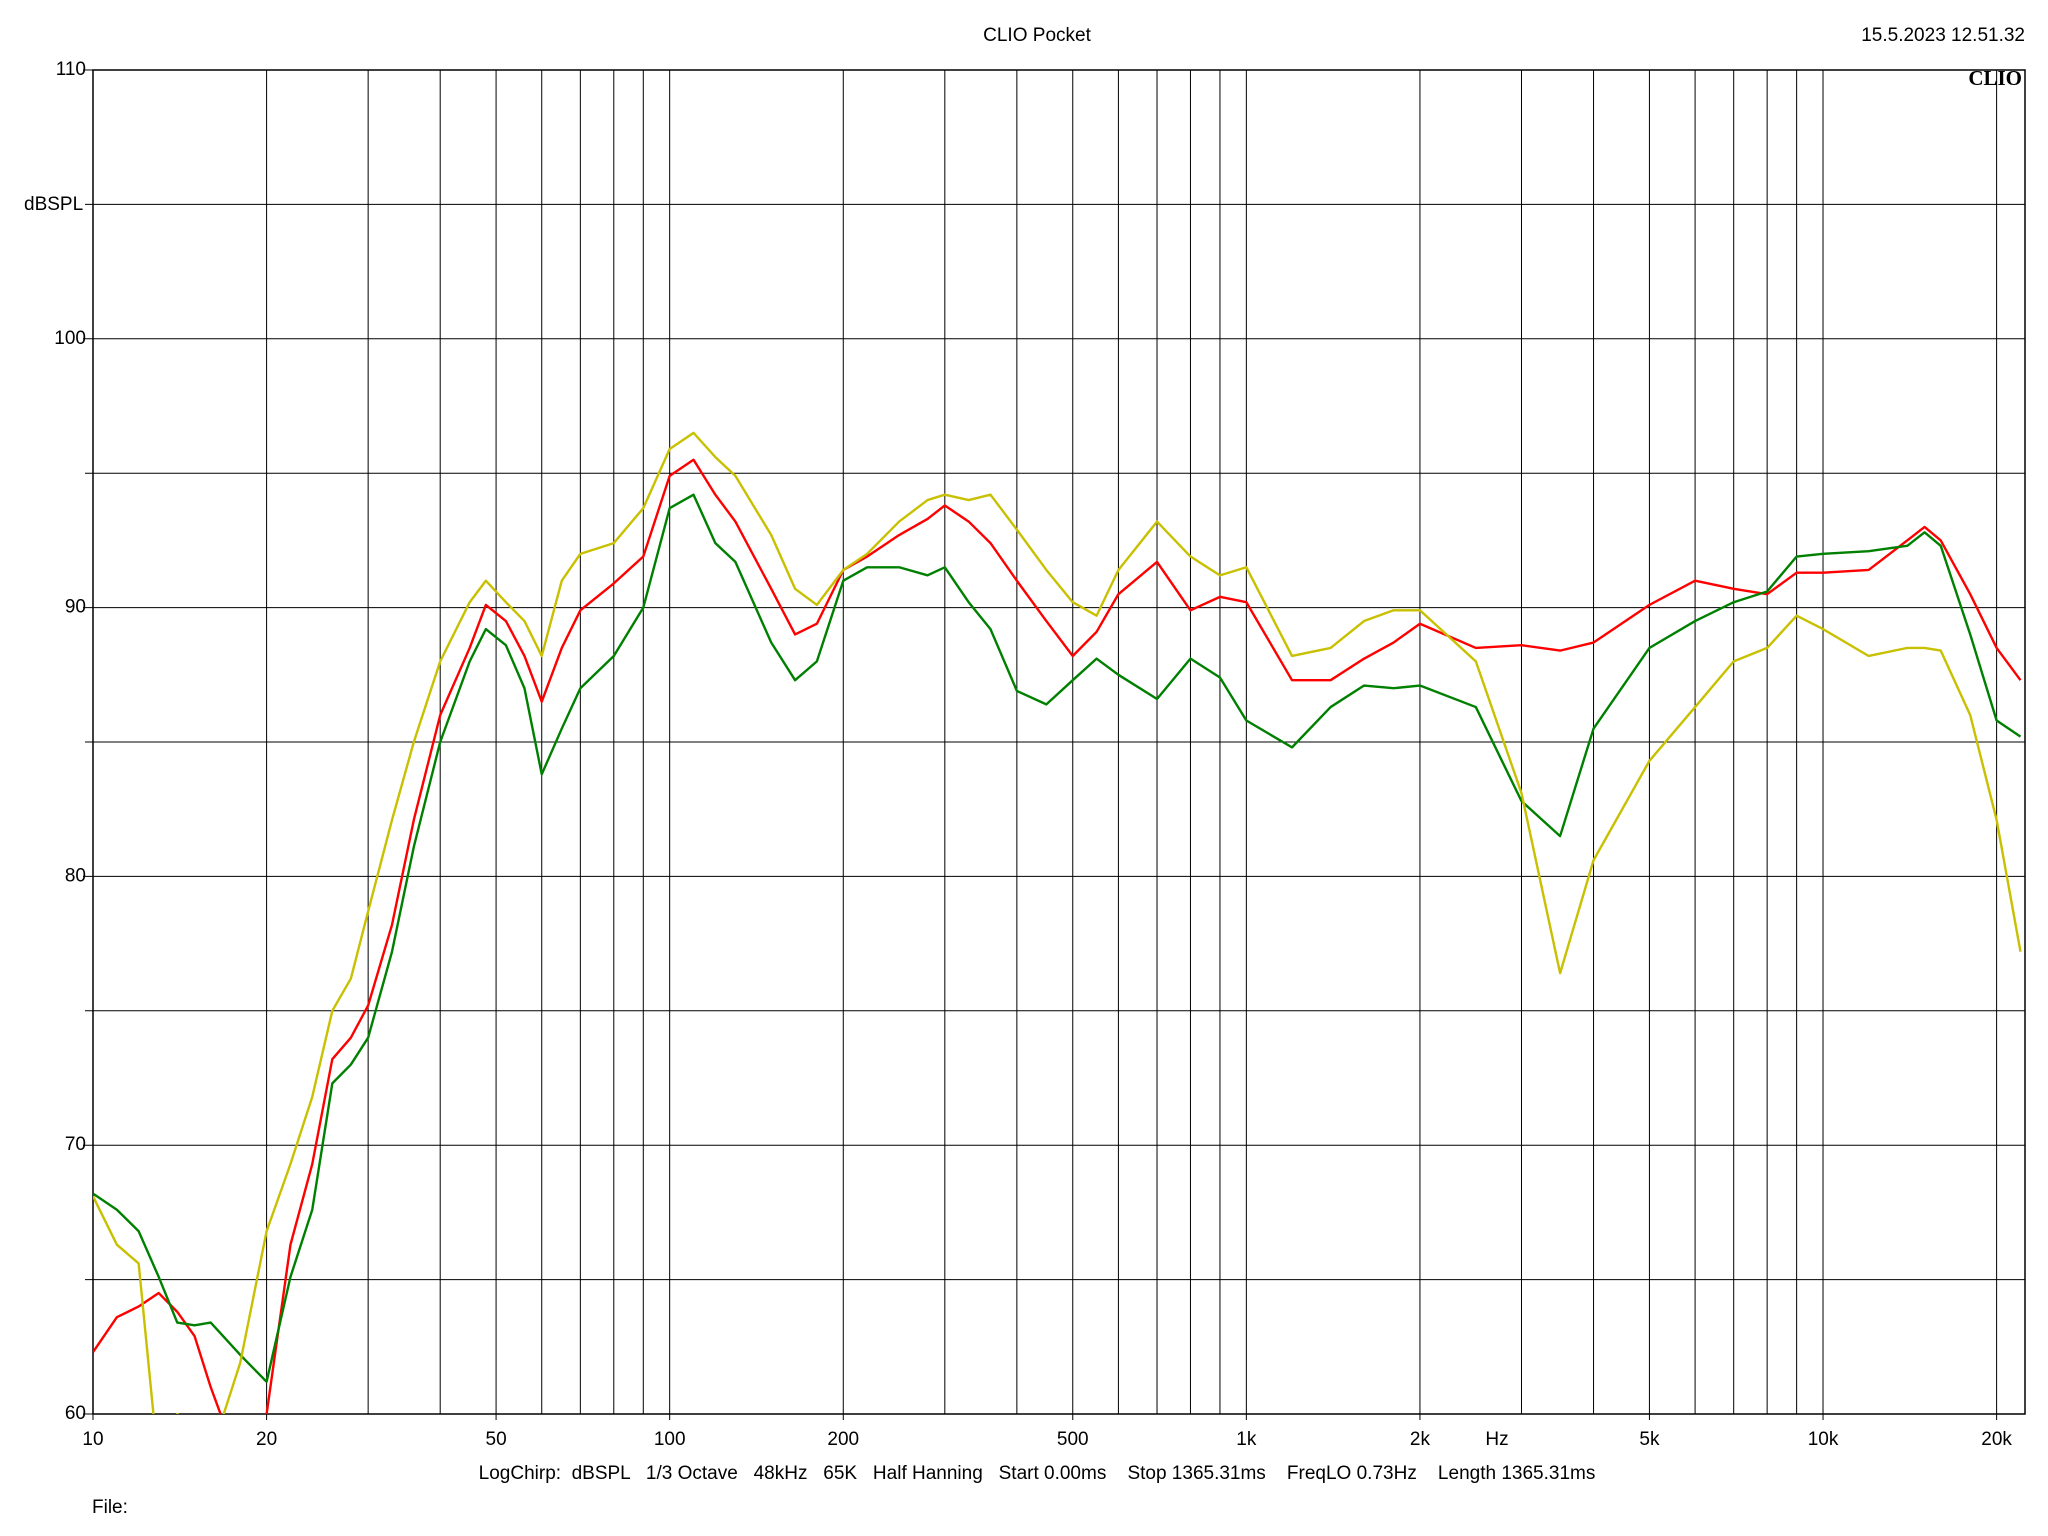  I want to click on x-tick-label: 10k, so click(1823, 1439).